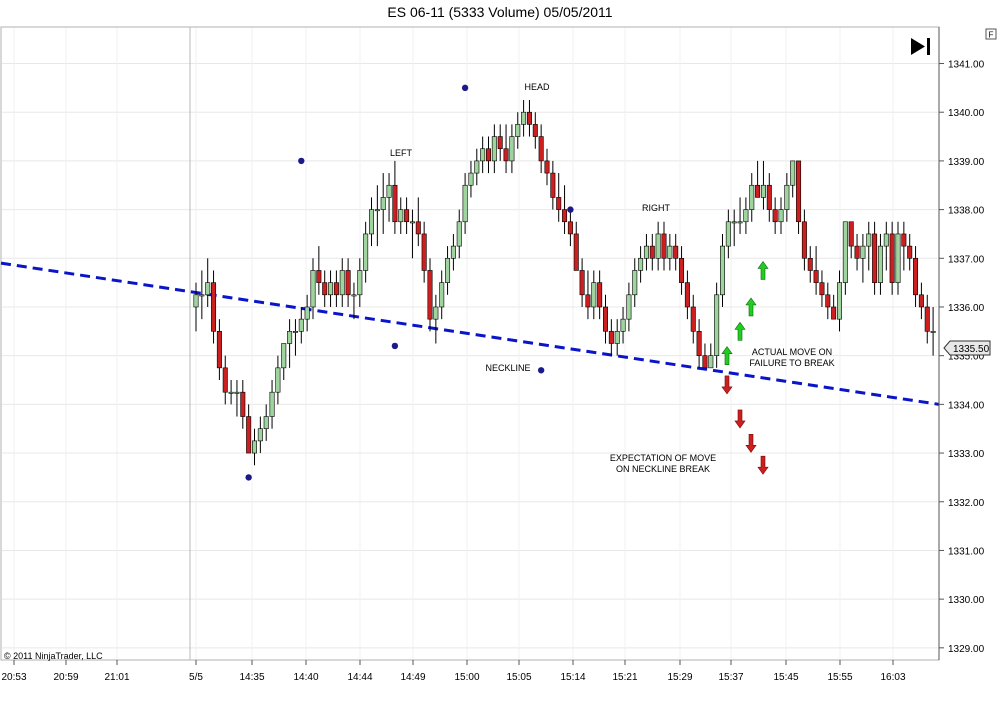 Image resolution: width=1000 pixels, height=708 pixels. Describe the element at coordinates (920, 46) in the screenshot. I see `skip-to-end-icon` at that location.